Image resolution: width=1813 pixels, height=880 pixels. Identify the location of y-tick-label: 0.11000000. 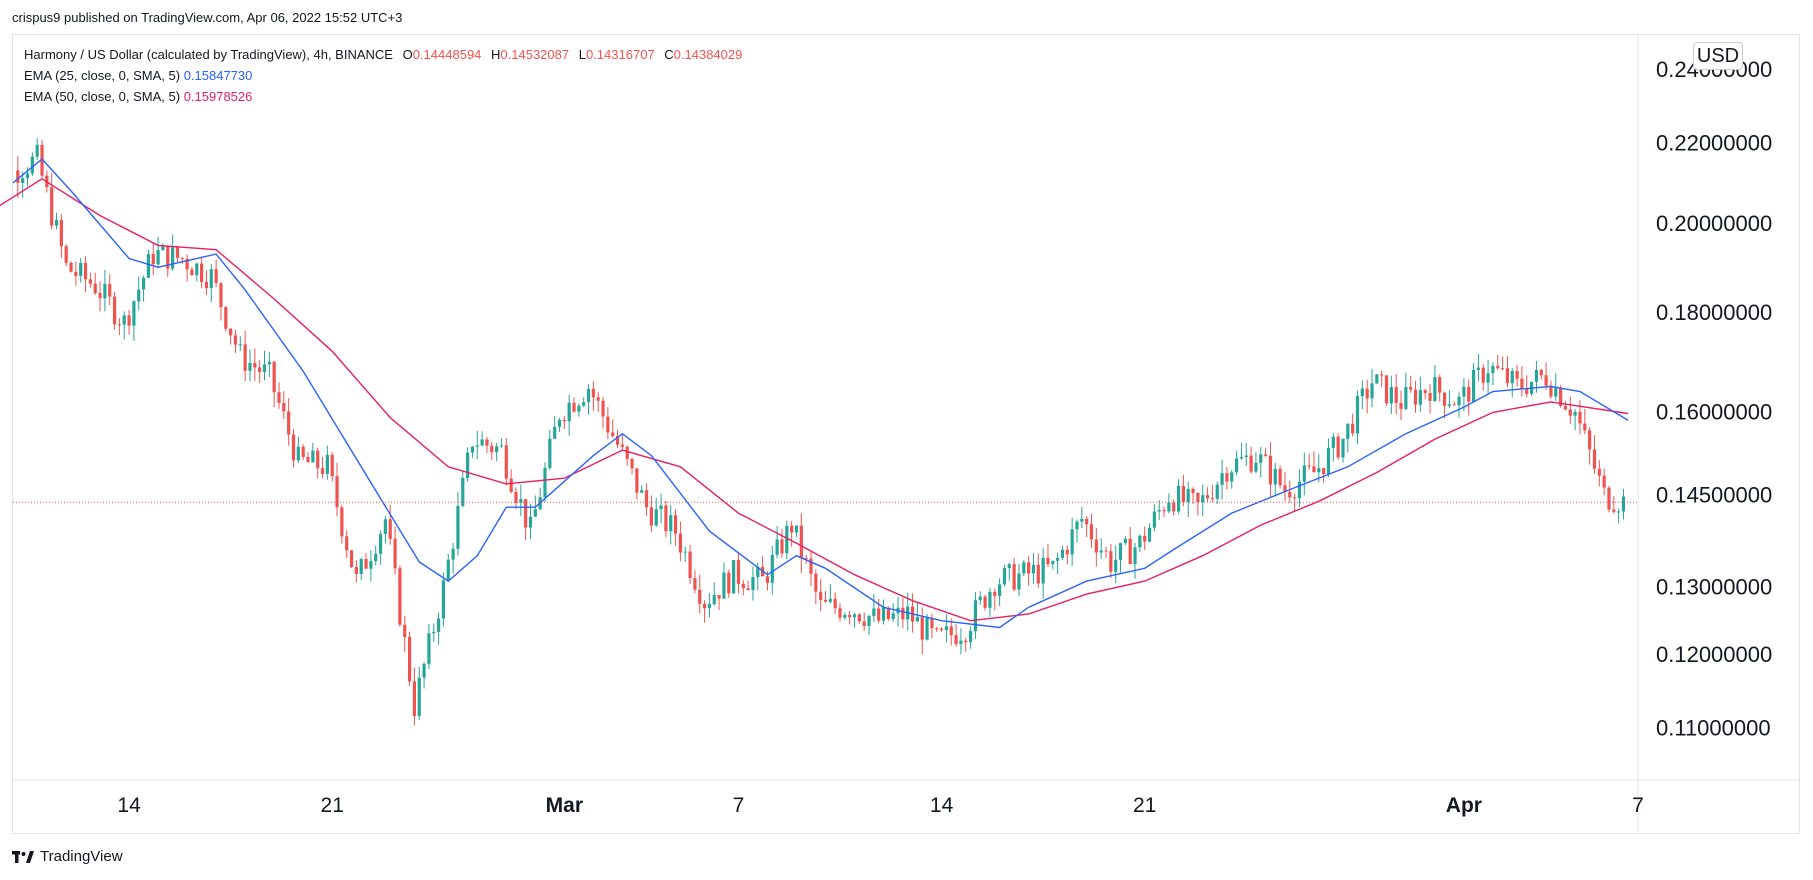
(1713, 728).